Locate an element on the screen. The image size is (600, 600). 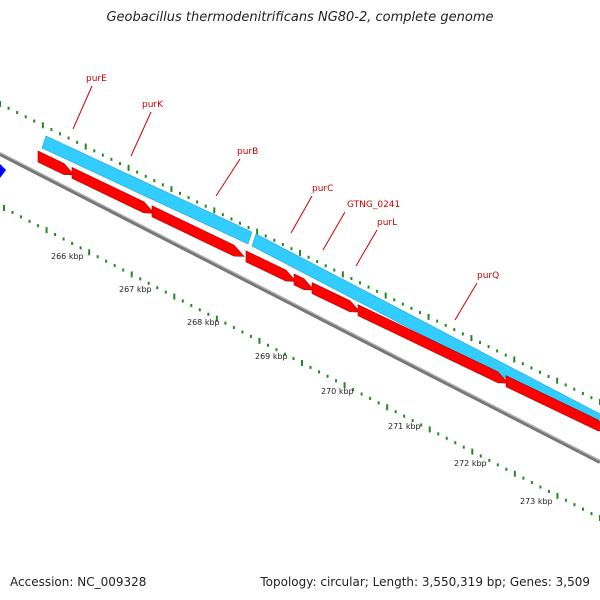
gene-label-purE: purE is located at coordinates (96, 79).